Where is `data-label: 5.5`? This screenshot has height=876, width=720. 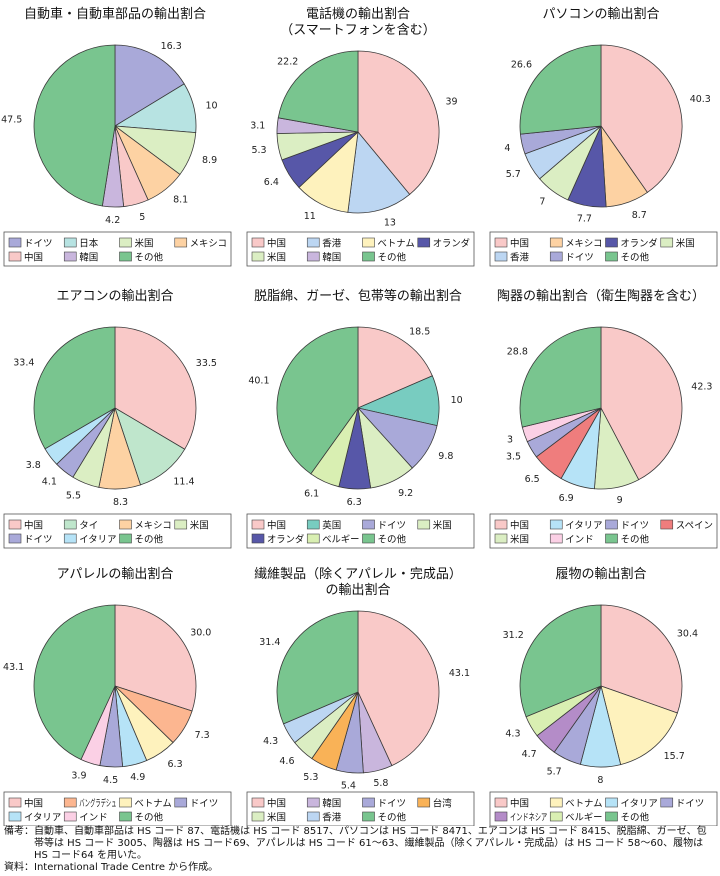 data-label: 5.5 is located at coordinates (73, 496).